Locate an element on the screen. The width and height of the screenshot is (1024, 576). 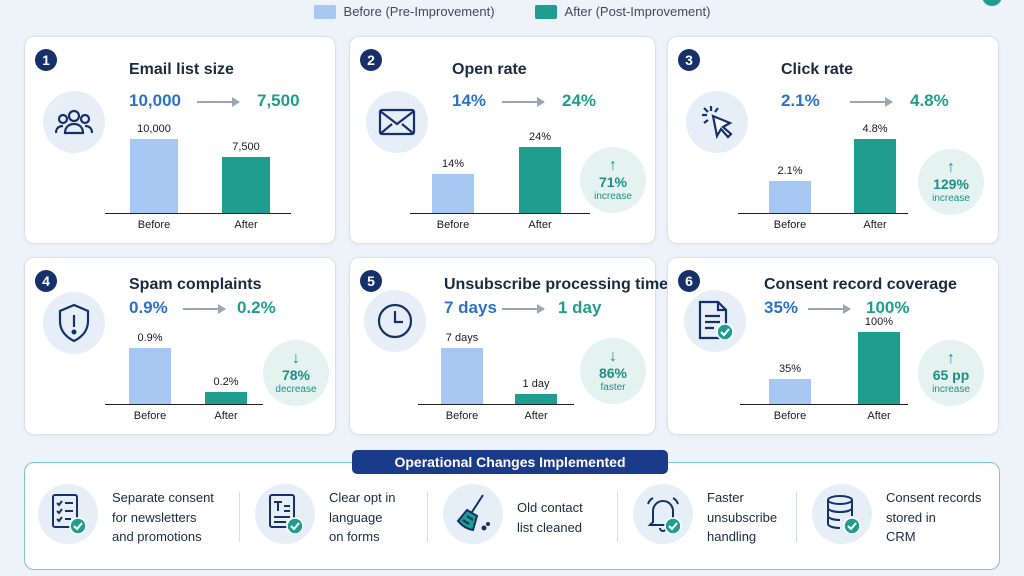
operation-line: Faster is located at coordinates (725, 497).